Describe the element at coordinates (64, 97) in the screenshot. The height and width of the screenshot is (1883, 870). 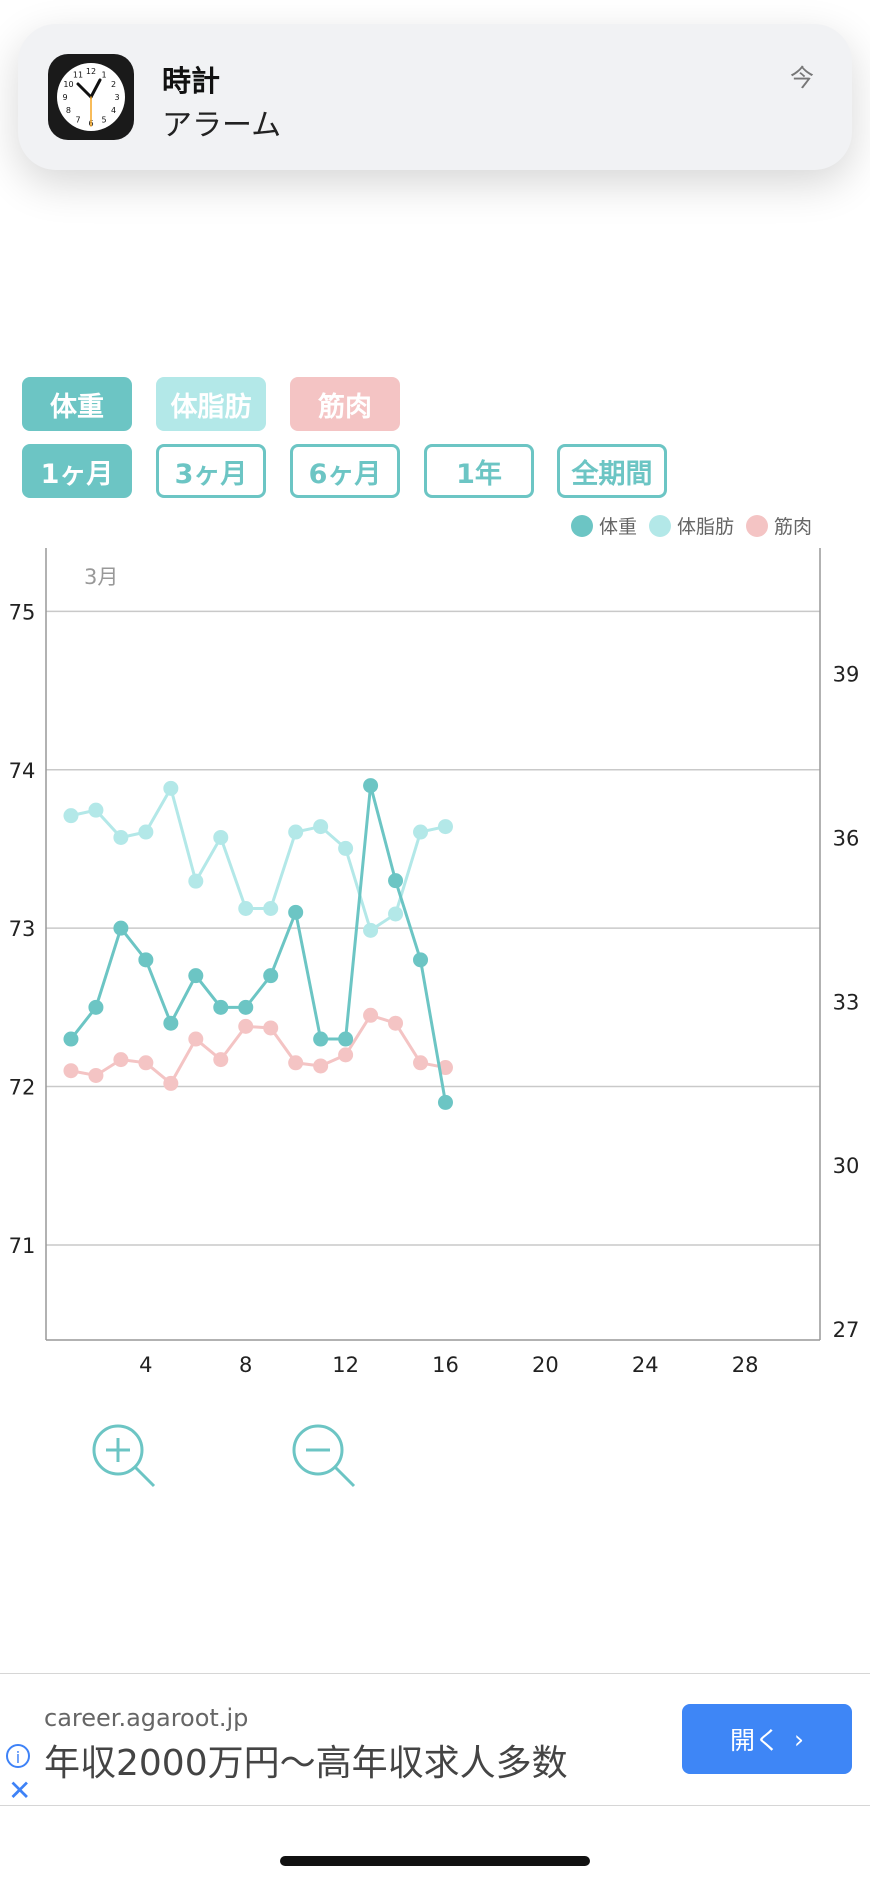
I see `clock-number: 9` at that location.